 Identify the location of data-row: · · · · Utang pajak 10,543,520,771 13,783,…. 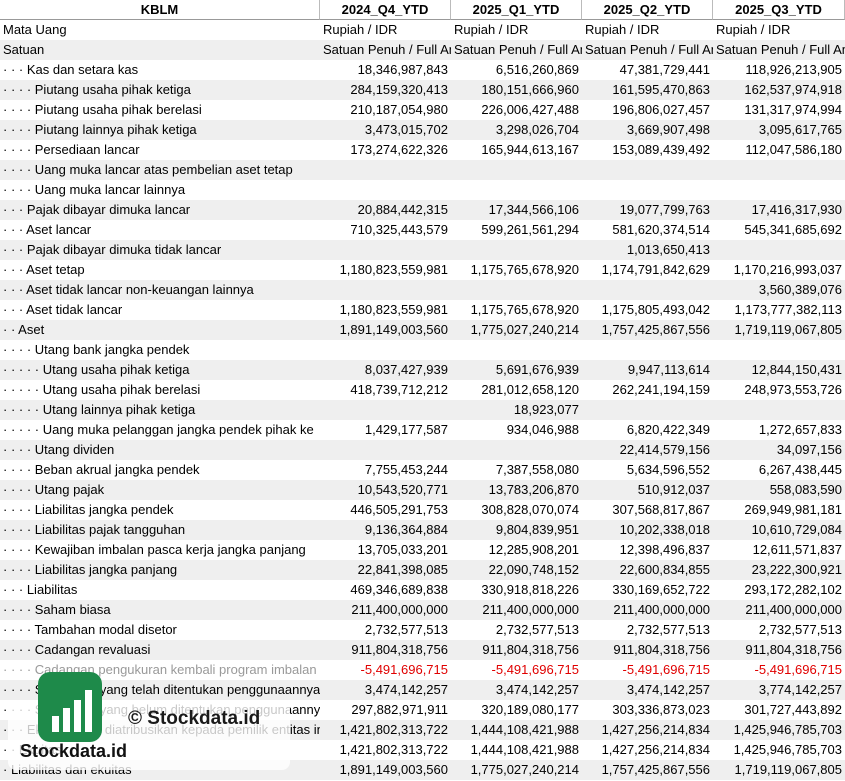
(422, 490).